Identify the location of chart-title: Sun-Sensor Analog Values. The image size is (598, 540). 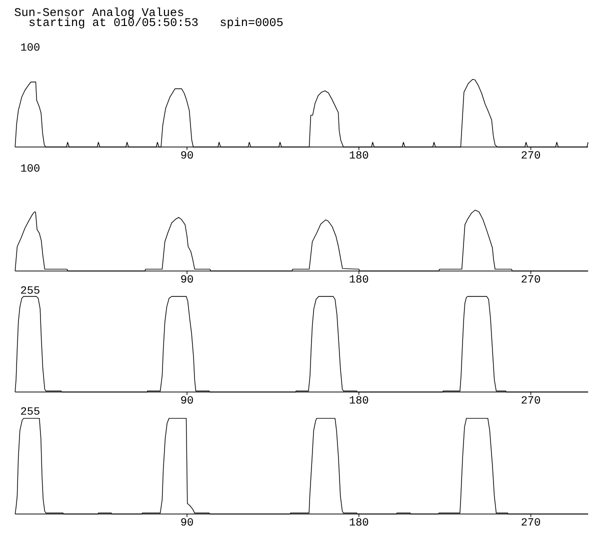
(99, 12).